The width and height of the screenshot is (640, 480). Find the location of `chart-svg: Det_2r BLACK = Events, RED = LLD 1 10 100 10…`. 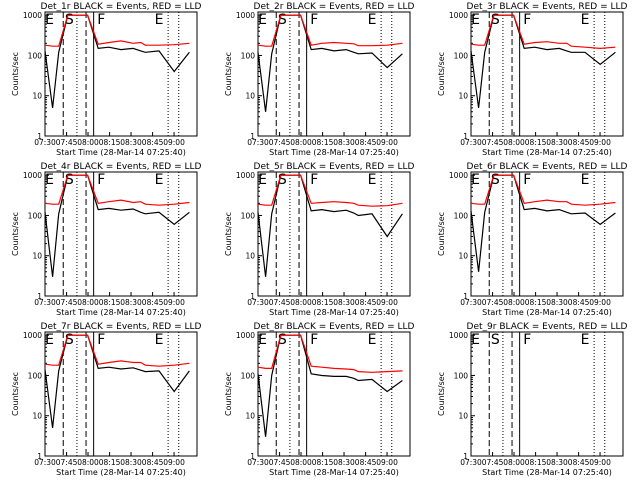

chart-svg: Det_2r BLACK = Events, RED = LLD 1 10 100 10… is located at coordinates (319, 79).